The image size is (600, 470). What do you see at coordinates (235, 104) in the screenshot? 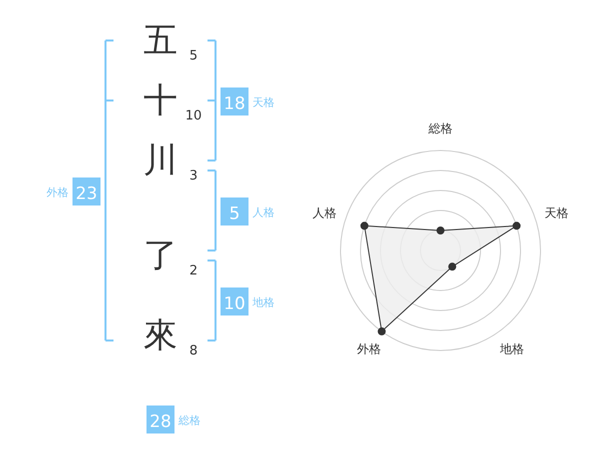
I see `text: 18` at bounding box center [235, 104].